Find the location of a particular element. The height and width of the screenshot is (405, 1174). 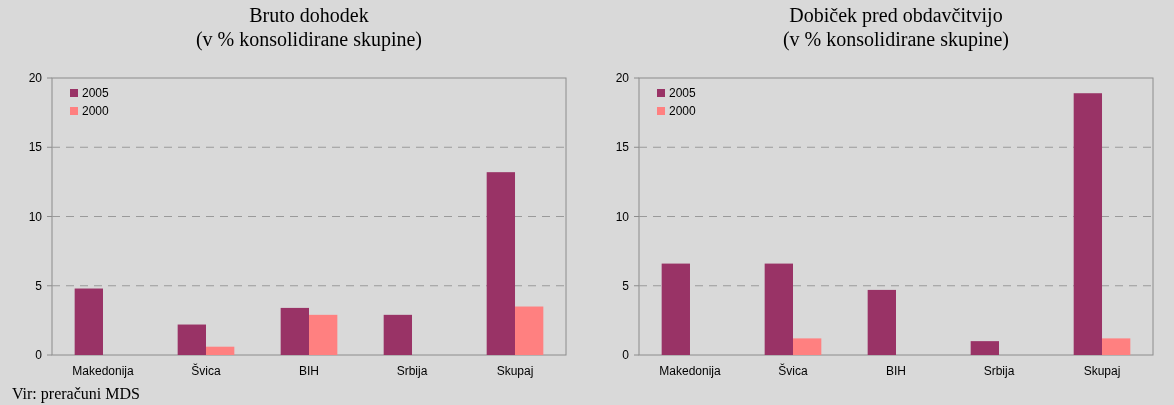

chart-title: Bruto dohodek (v % konsolidirane skupine) is located at coordinates (309, 27).